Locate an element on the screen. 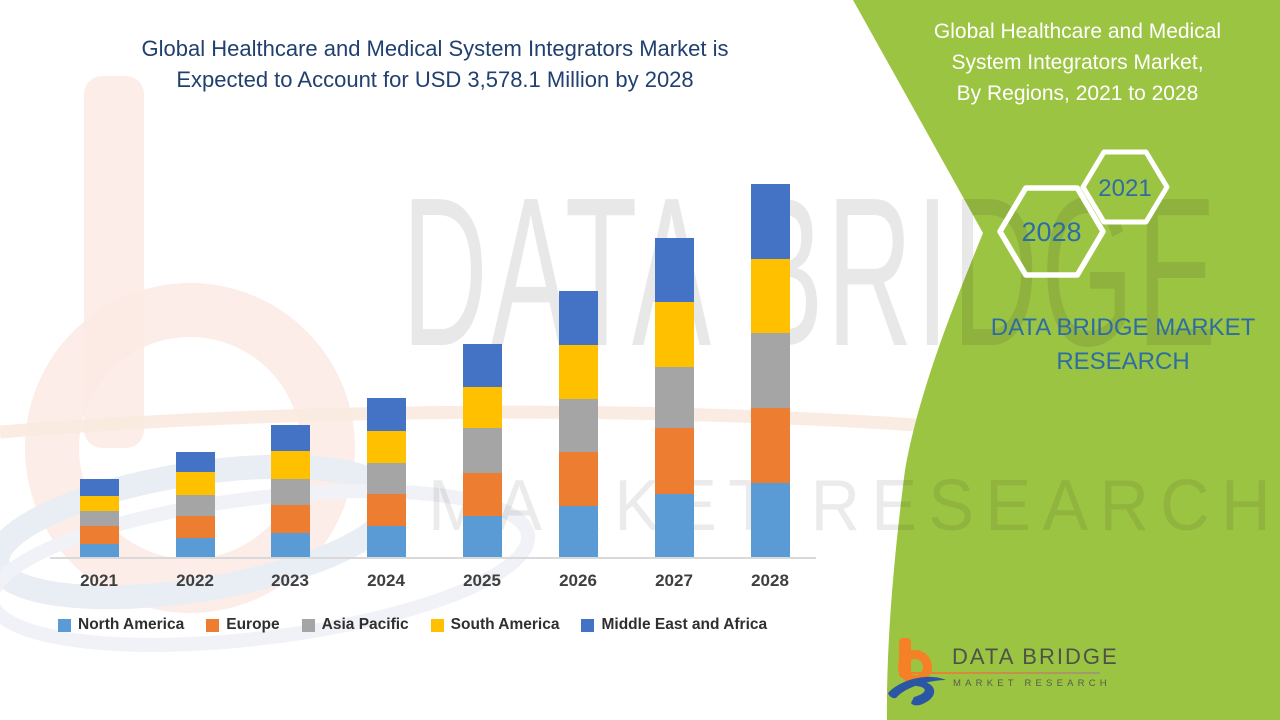 The image size is (1280, 720). legend-item-north-america: North America is located at coordinates (121, 625).